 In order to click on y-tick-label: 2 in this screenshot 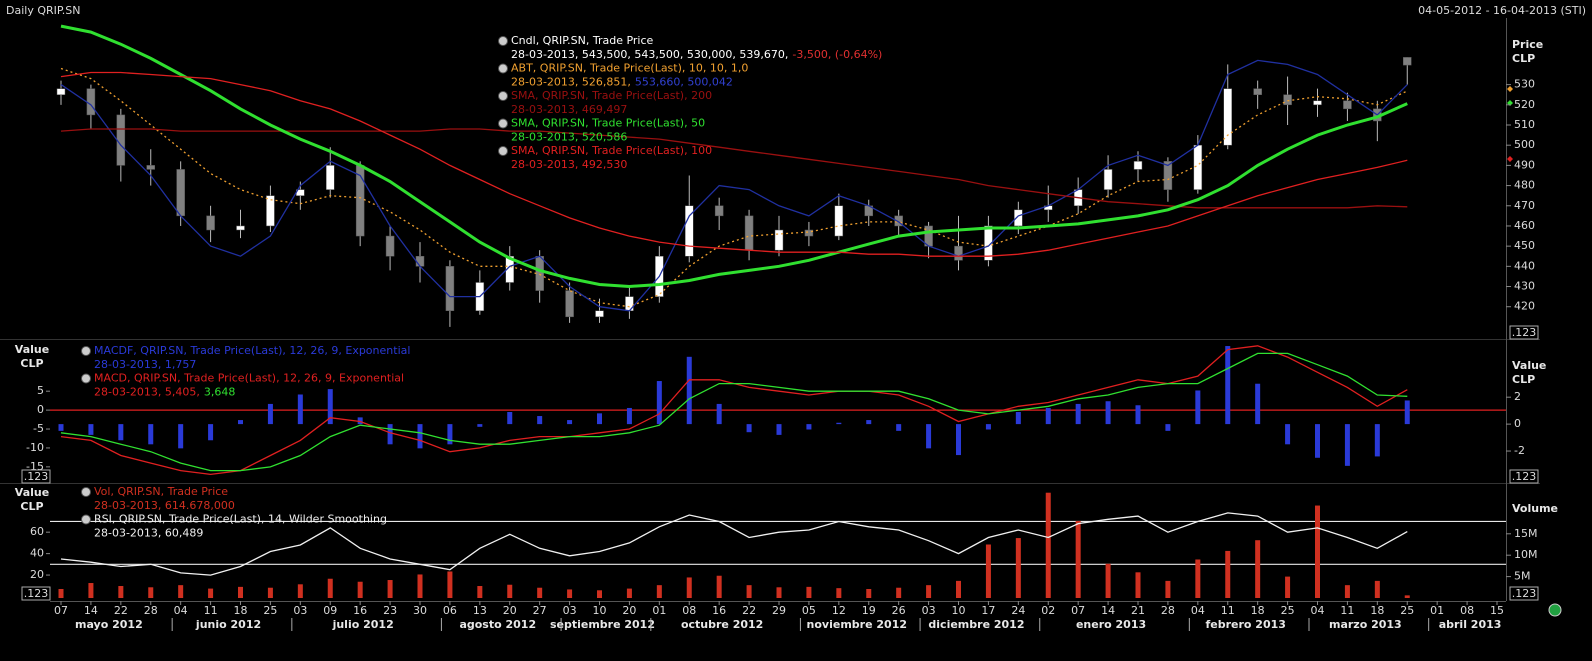, I will do `click(1517, 396)`.